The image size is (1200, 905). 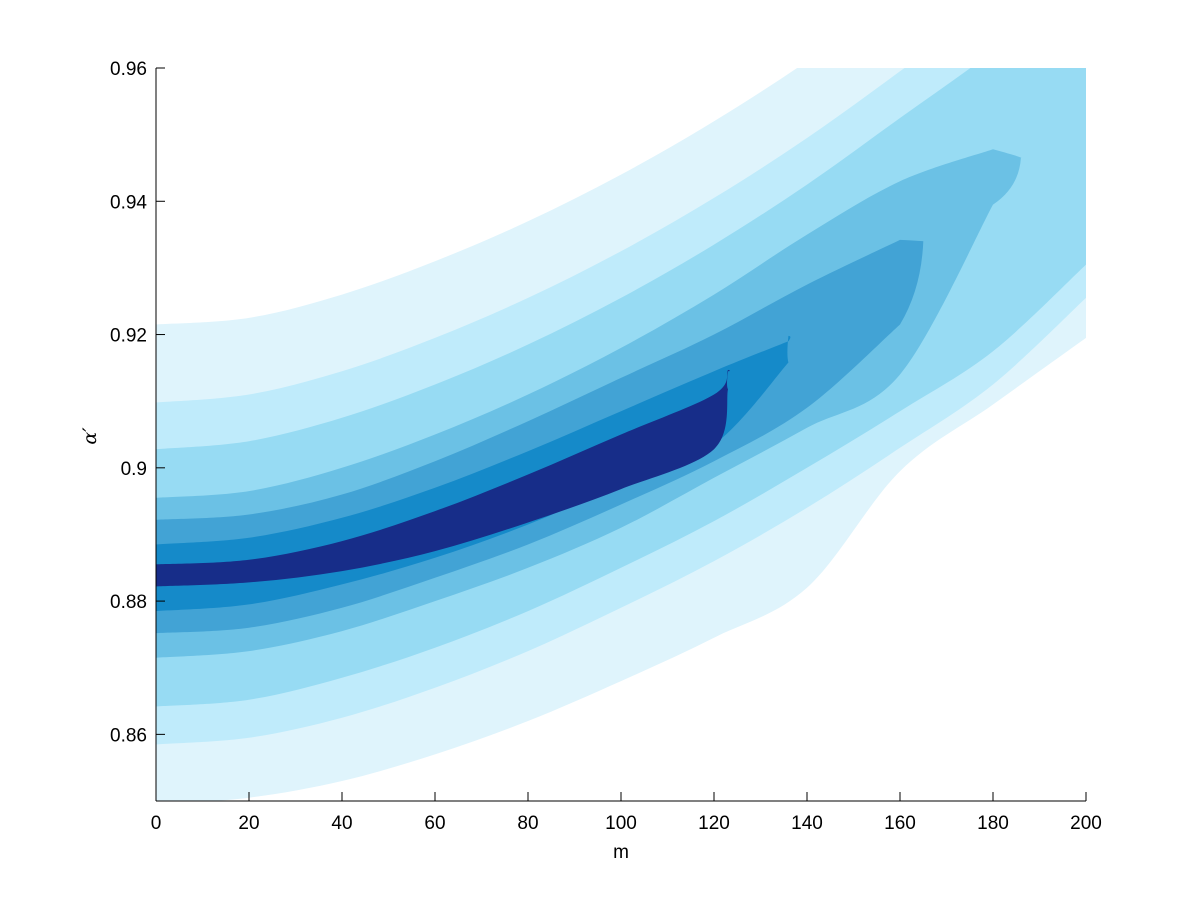 I want to click on y-axis-ticks: 0.86 0.88 0.9 0.92 0.94 0.96, so click(x=137, y=402).